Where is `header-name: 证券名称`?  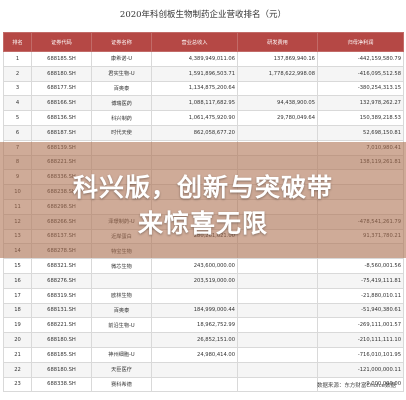
header-name: 证券名称 is located at coordinates (121, 42).